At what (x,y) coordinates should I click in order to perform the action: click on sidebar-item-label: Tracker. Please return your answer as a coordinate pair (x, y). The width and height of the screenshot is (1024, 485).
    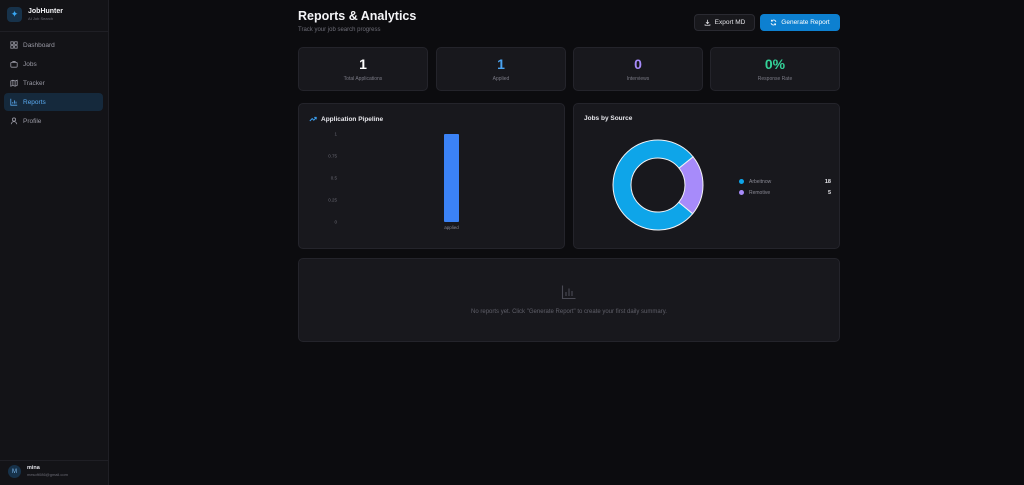
    Looking at the image, I should click on (34, 83).